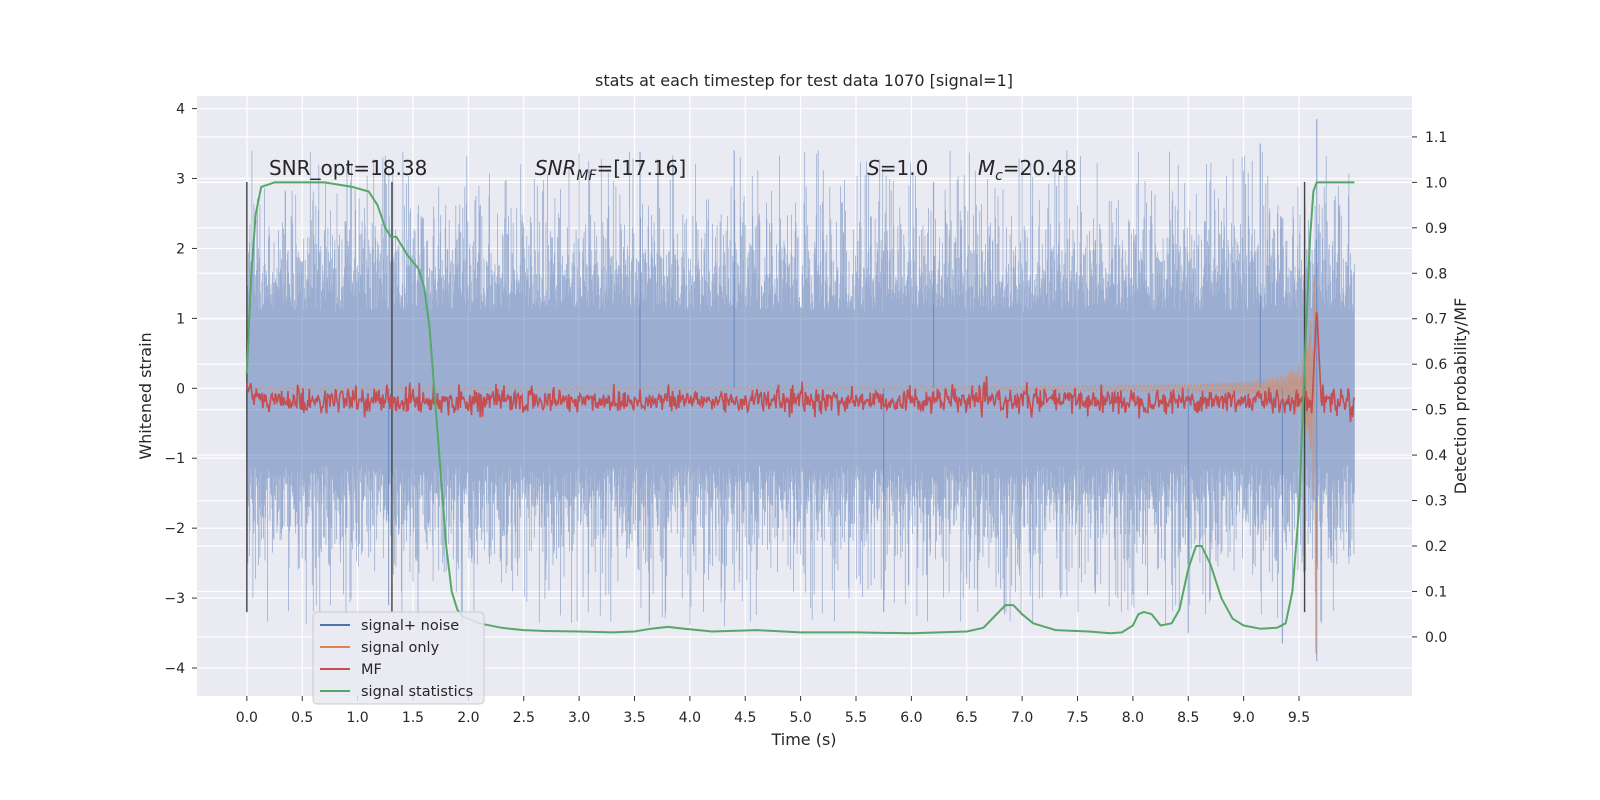  I want to click on y-tick-label: −3, so click(174, 599).